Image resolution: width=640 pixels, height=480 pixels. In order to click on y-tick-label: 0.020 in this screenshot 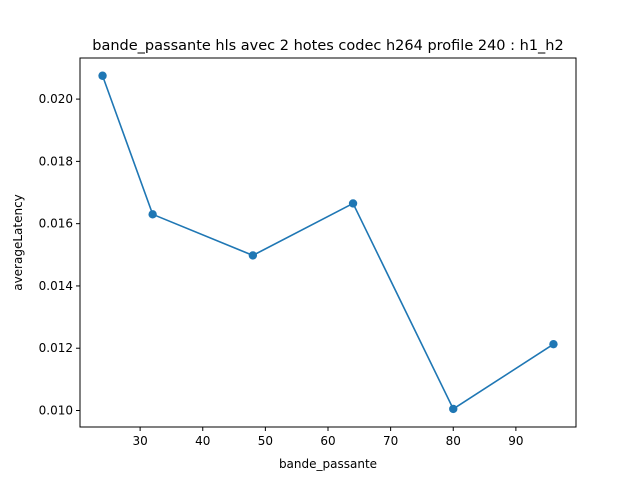, I will do `click(56, 99)`.